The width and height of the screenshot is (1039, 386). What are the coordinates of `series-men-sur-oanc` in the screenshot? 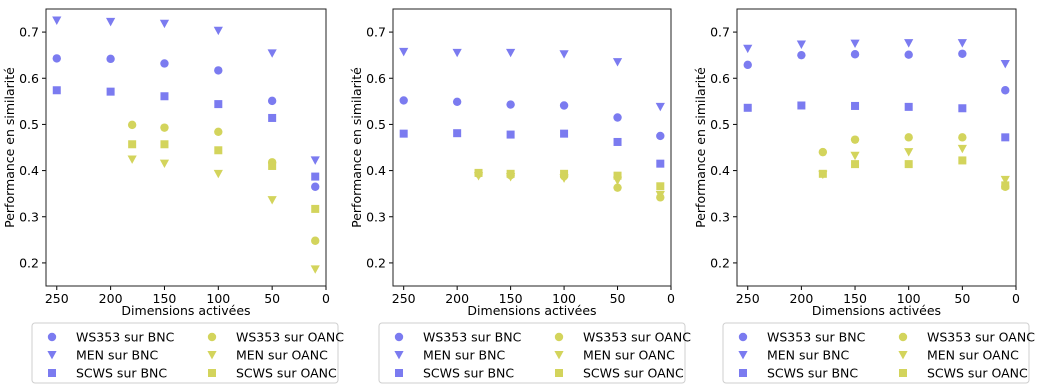 It's located at (569, 186).